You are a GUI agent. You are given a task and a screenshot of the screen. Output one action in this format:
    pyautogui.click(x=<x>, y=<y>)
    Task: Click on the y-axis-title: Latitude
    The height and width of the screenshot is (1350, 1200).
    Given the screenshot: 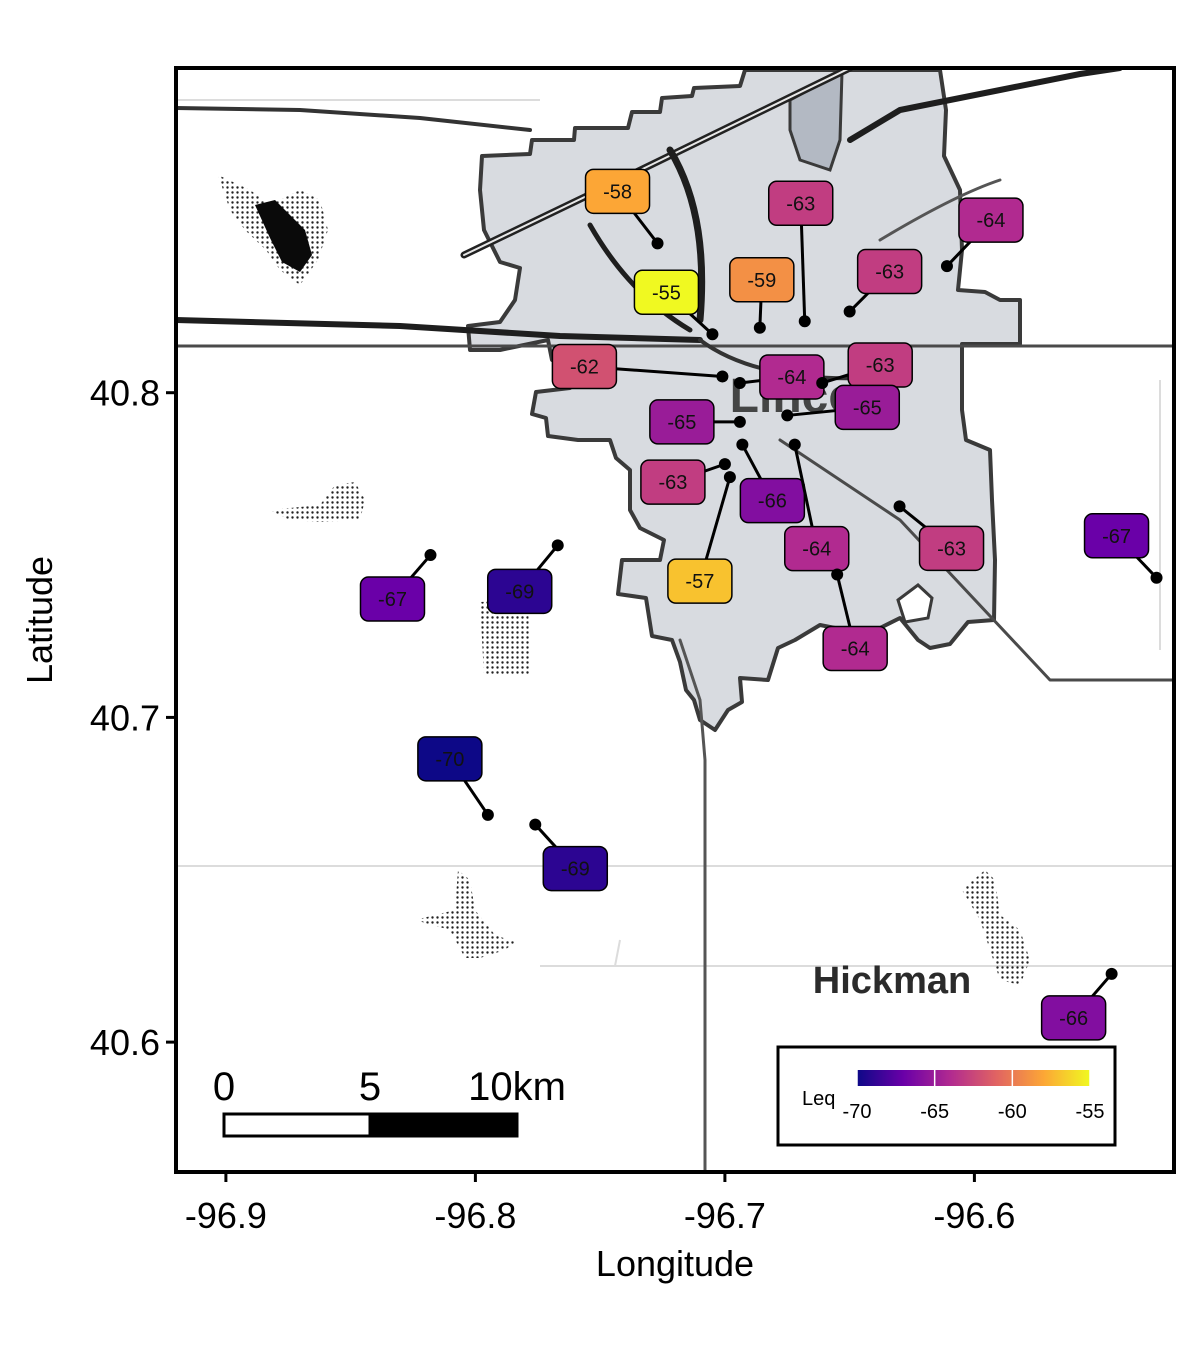 What is the action you would take?
    pyautogui.click(x=39, y=620)
    